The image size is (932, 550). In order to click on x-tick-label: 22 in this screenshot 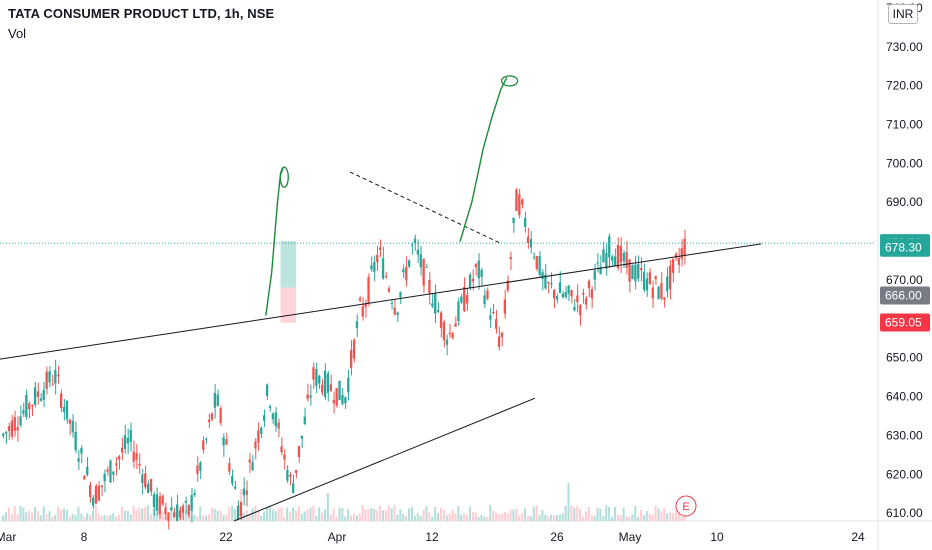, I will do `click(226, 537)`.